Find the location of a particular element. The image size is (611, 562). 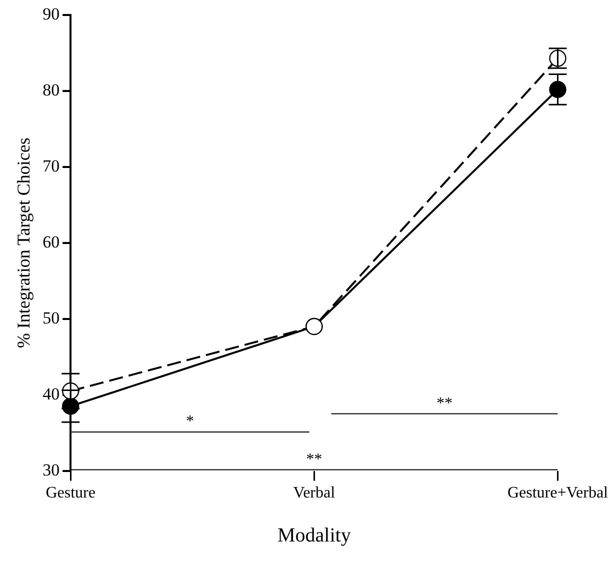

x-tick-label: Gesture+Verbal is located at coordinates (558, 493).